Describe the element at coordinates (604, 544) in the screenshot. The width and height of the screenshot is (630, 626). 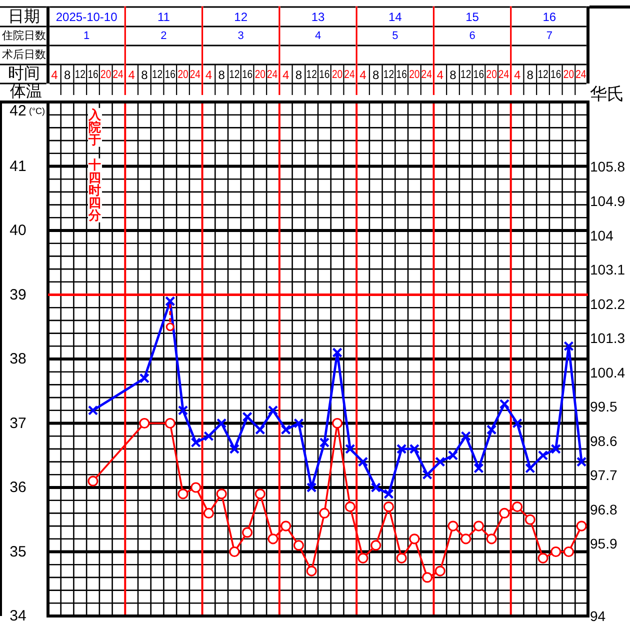
I see `y2-tick-label: 95.9` at that location.